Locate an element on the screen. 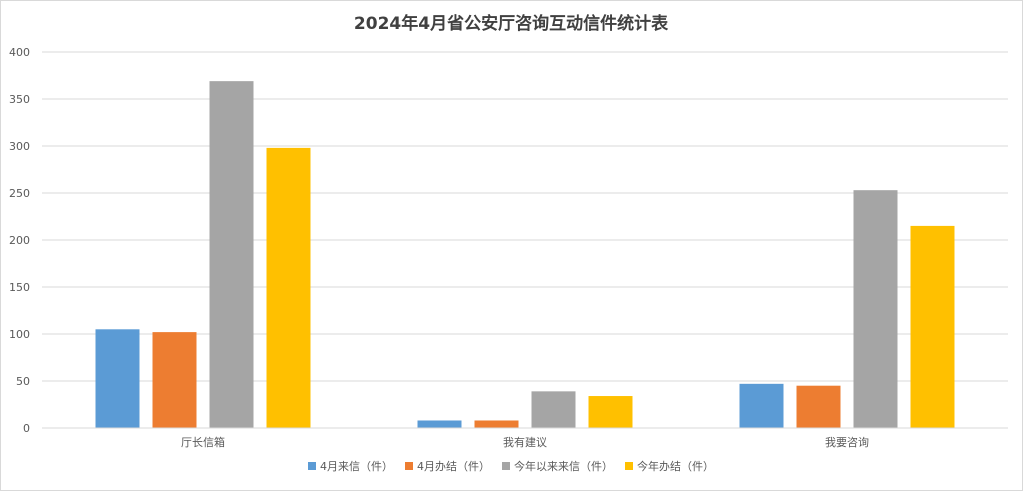  y-tick-label: 200 is located at coordinates (19, 240).